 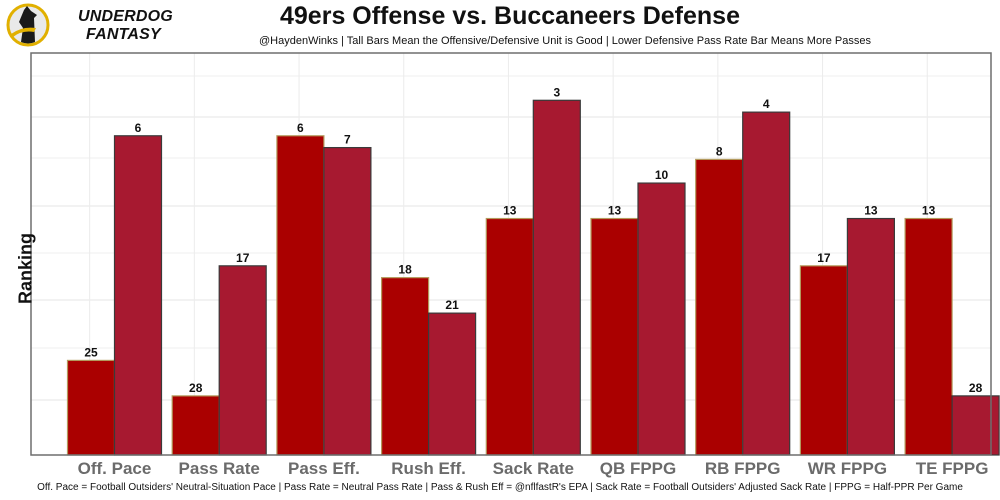 I want to click on value-label: 18, so click(x=405, y=270).